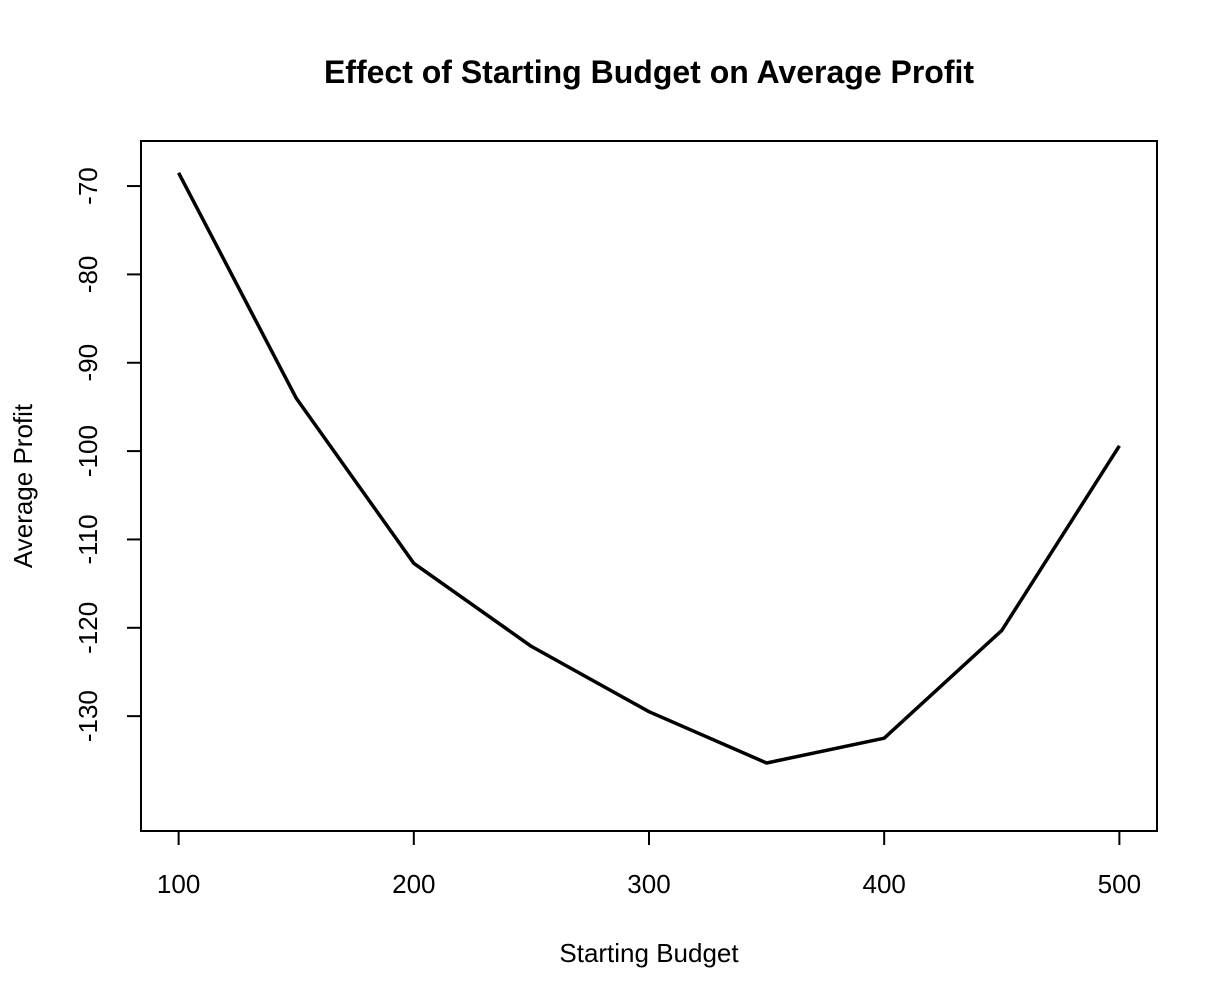 The image size is (1229, 1007). Describe the element at coordinates (649, 865) in the screenshot. I see `x-axis: 100 200 300 400 500` at that location.